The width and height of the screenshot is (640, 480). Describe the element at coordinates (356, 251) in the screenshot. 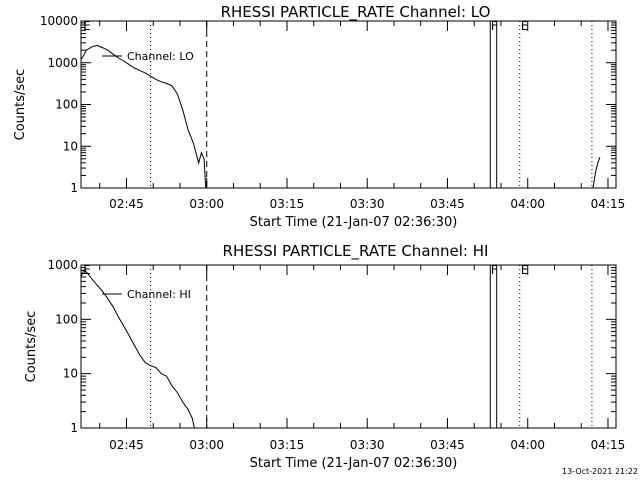

I see `chart-title: RHESSI PARTICLE_RATE Channel: HI` at that location.